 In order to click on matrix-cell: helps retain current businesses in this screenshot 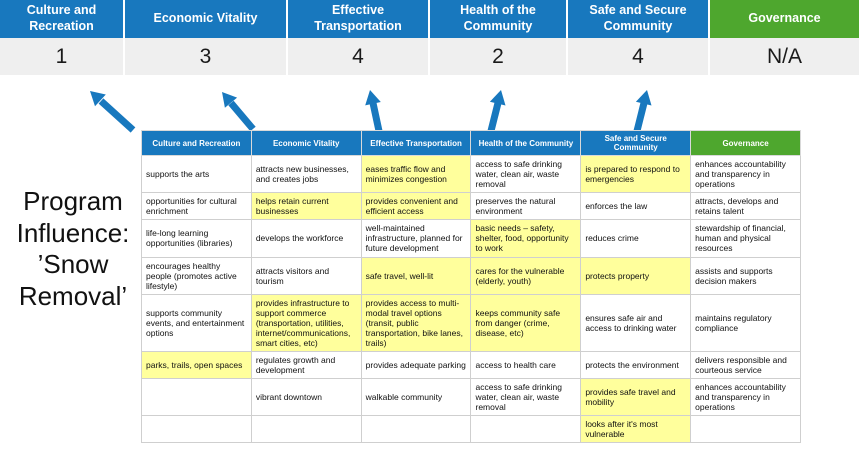, I will do `click(306, 206)`.